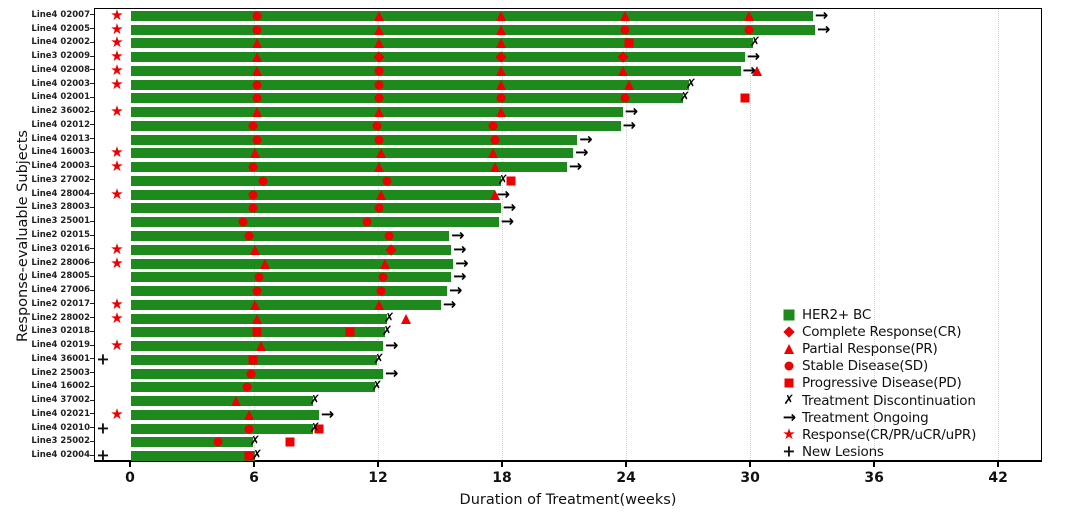 The image size is (1080, 516). What do you see at coordinates (60, 235) in the screenshot?
I see `subject-label: Line2 02015` at bounding box center [60, 235].